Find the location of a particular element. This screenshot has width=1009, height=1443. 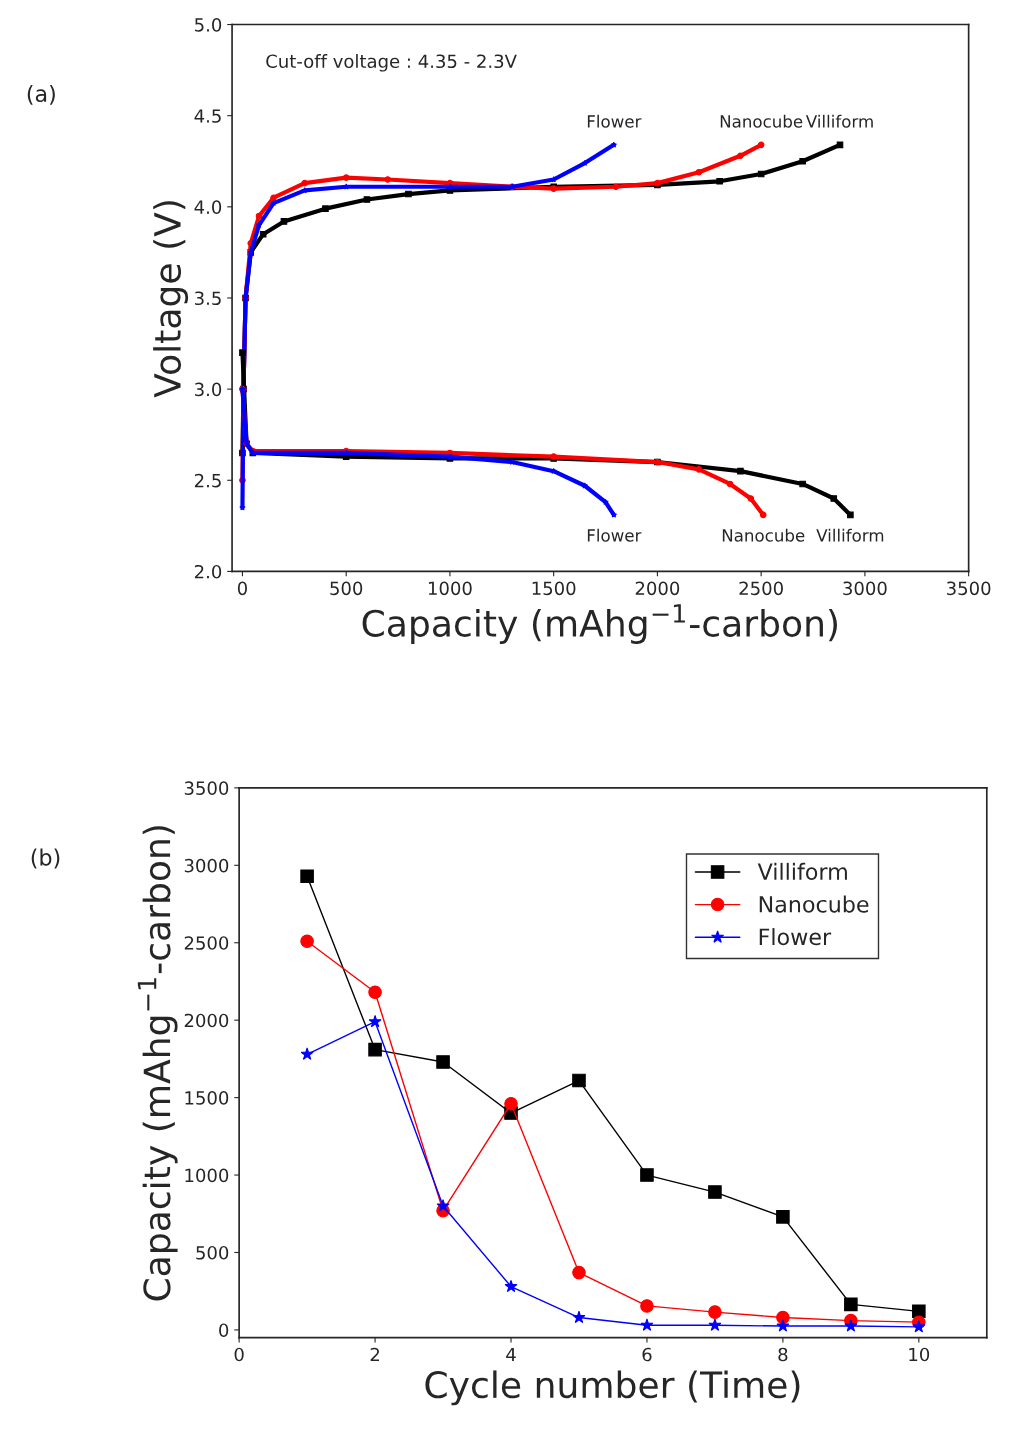

y-tick-label: 2000 is located at coordinates (206, 1020).